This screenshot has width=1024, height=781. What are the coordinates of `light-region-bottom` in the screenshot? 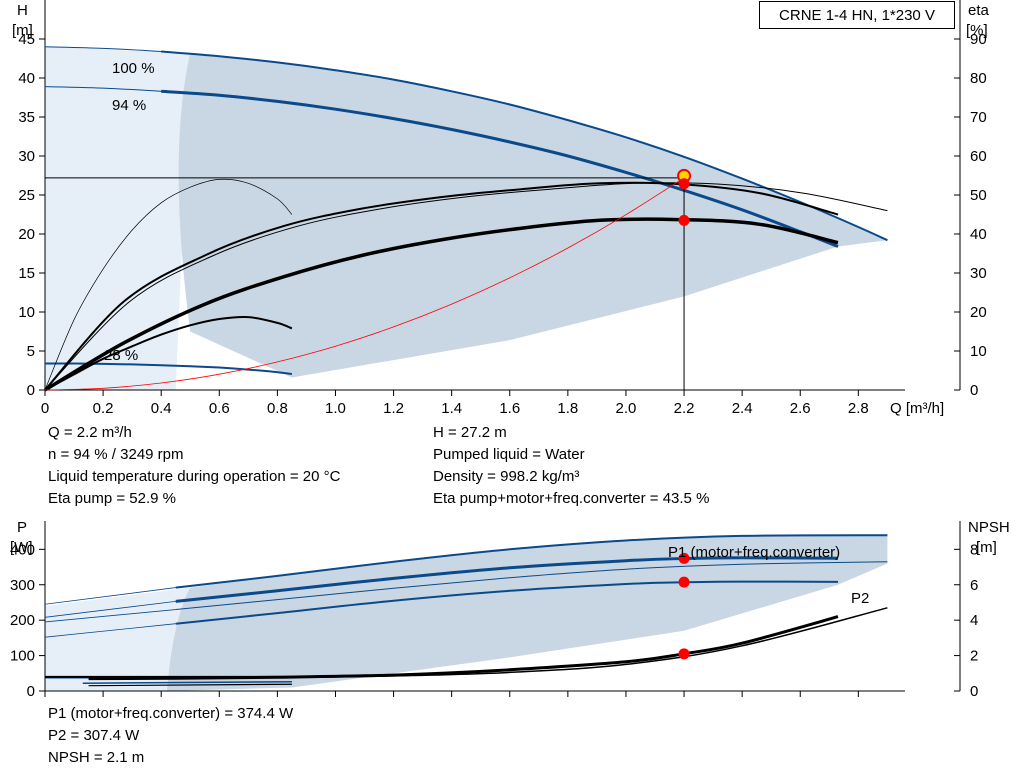 It's located at (118, 639).